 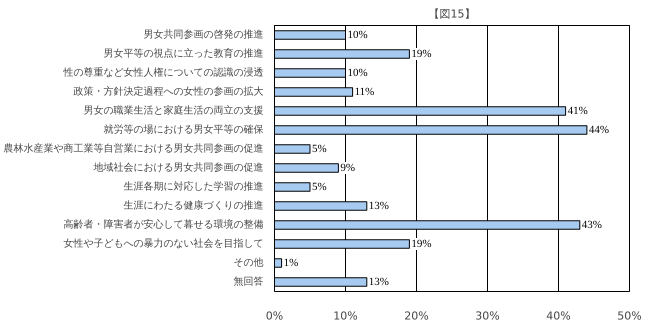 What do you see at coordinates (174, 110) in the screenshot?
I see `y-tick-label: 男女の職業生活と家庭生活の両立の支援` at bounding box center [174, 110].